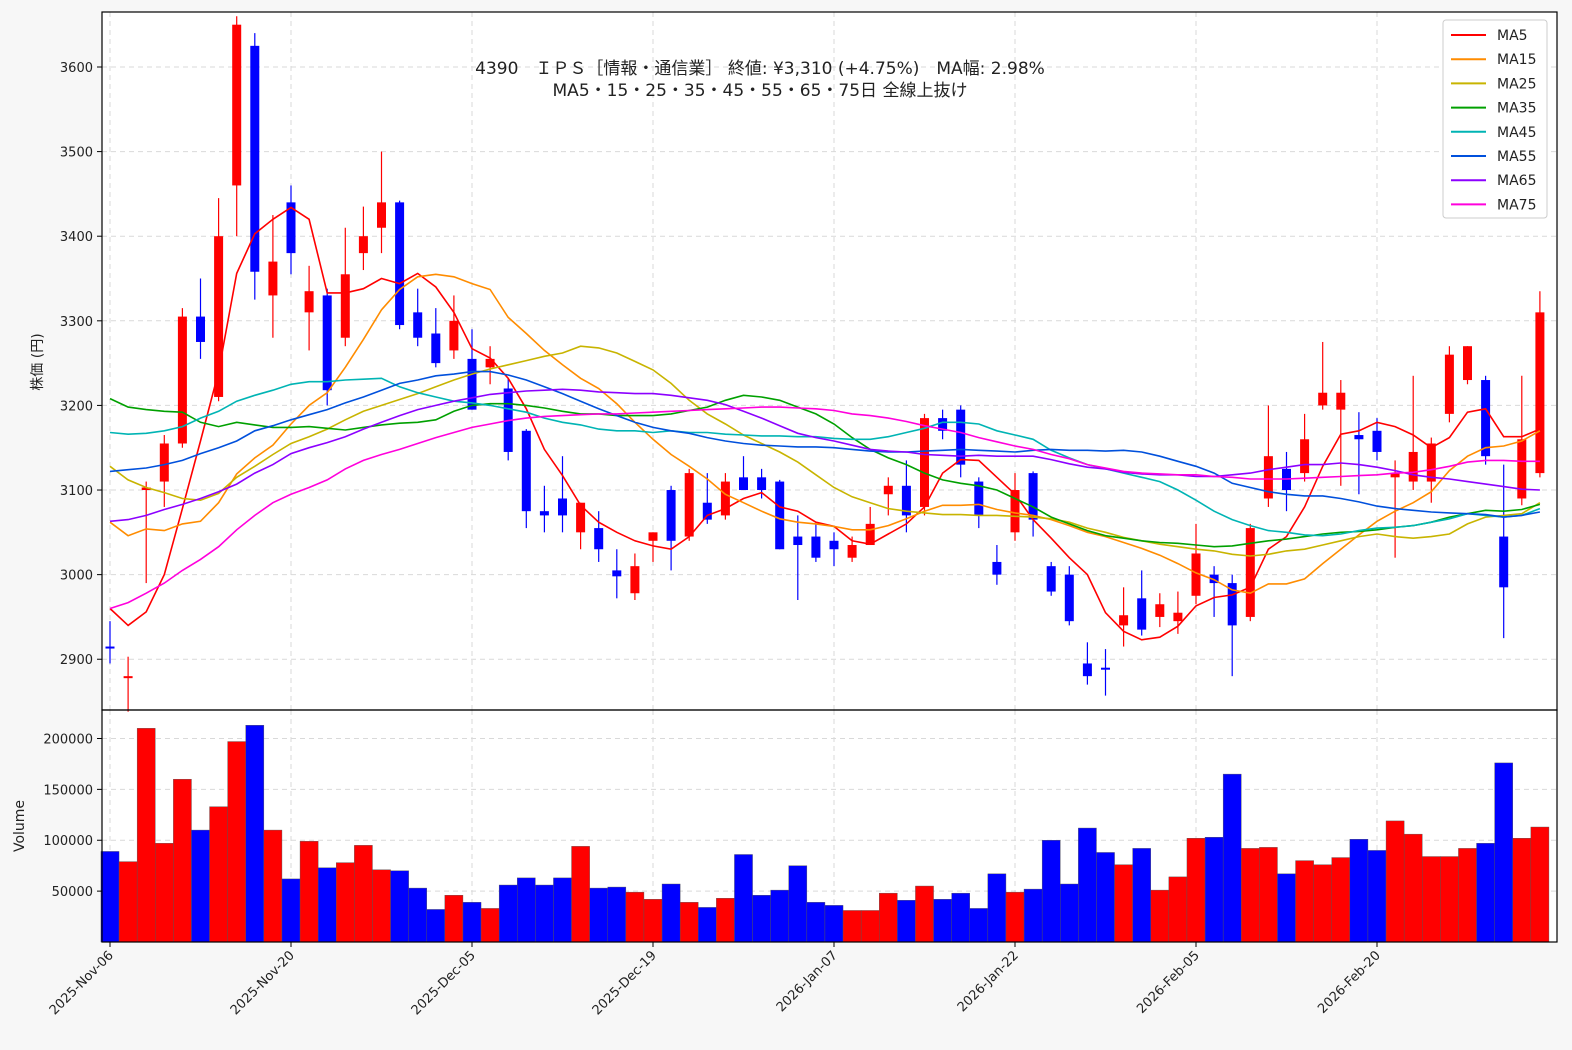  Describe the element at coordinates (1495, 119) in the screenshot. I see `legend-box` at that location.